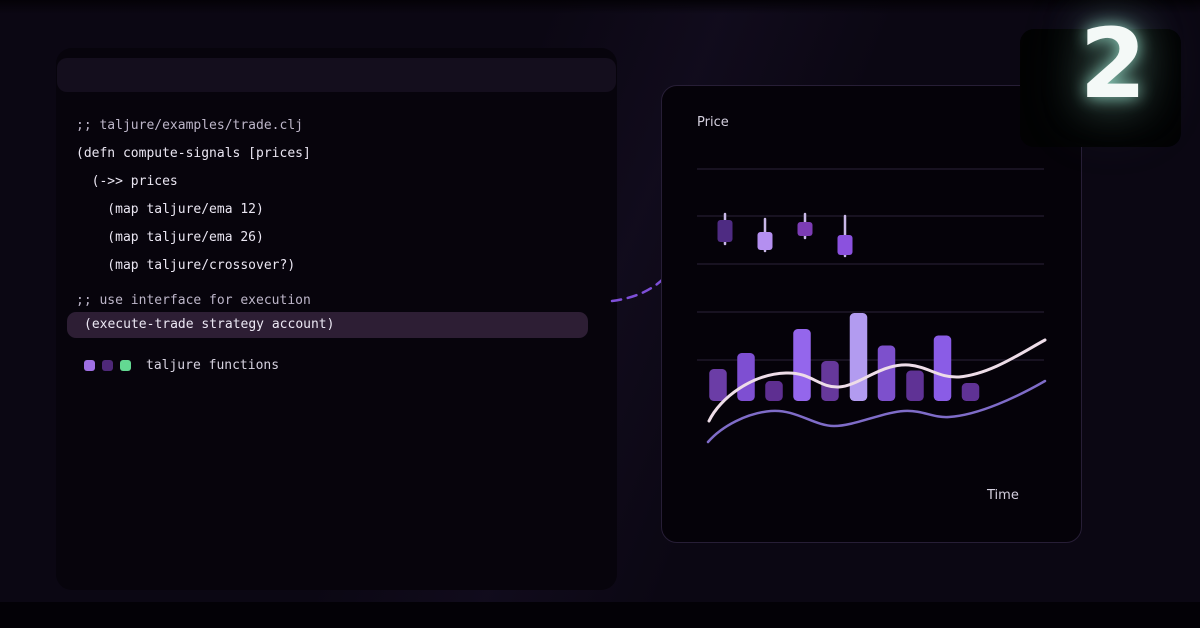  I want to click on signal-line-upper, so click(877, 380).